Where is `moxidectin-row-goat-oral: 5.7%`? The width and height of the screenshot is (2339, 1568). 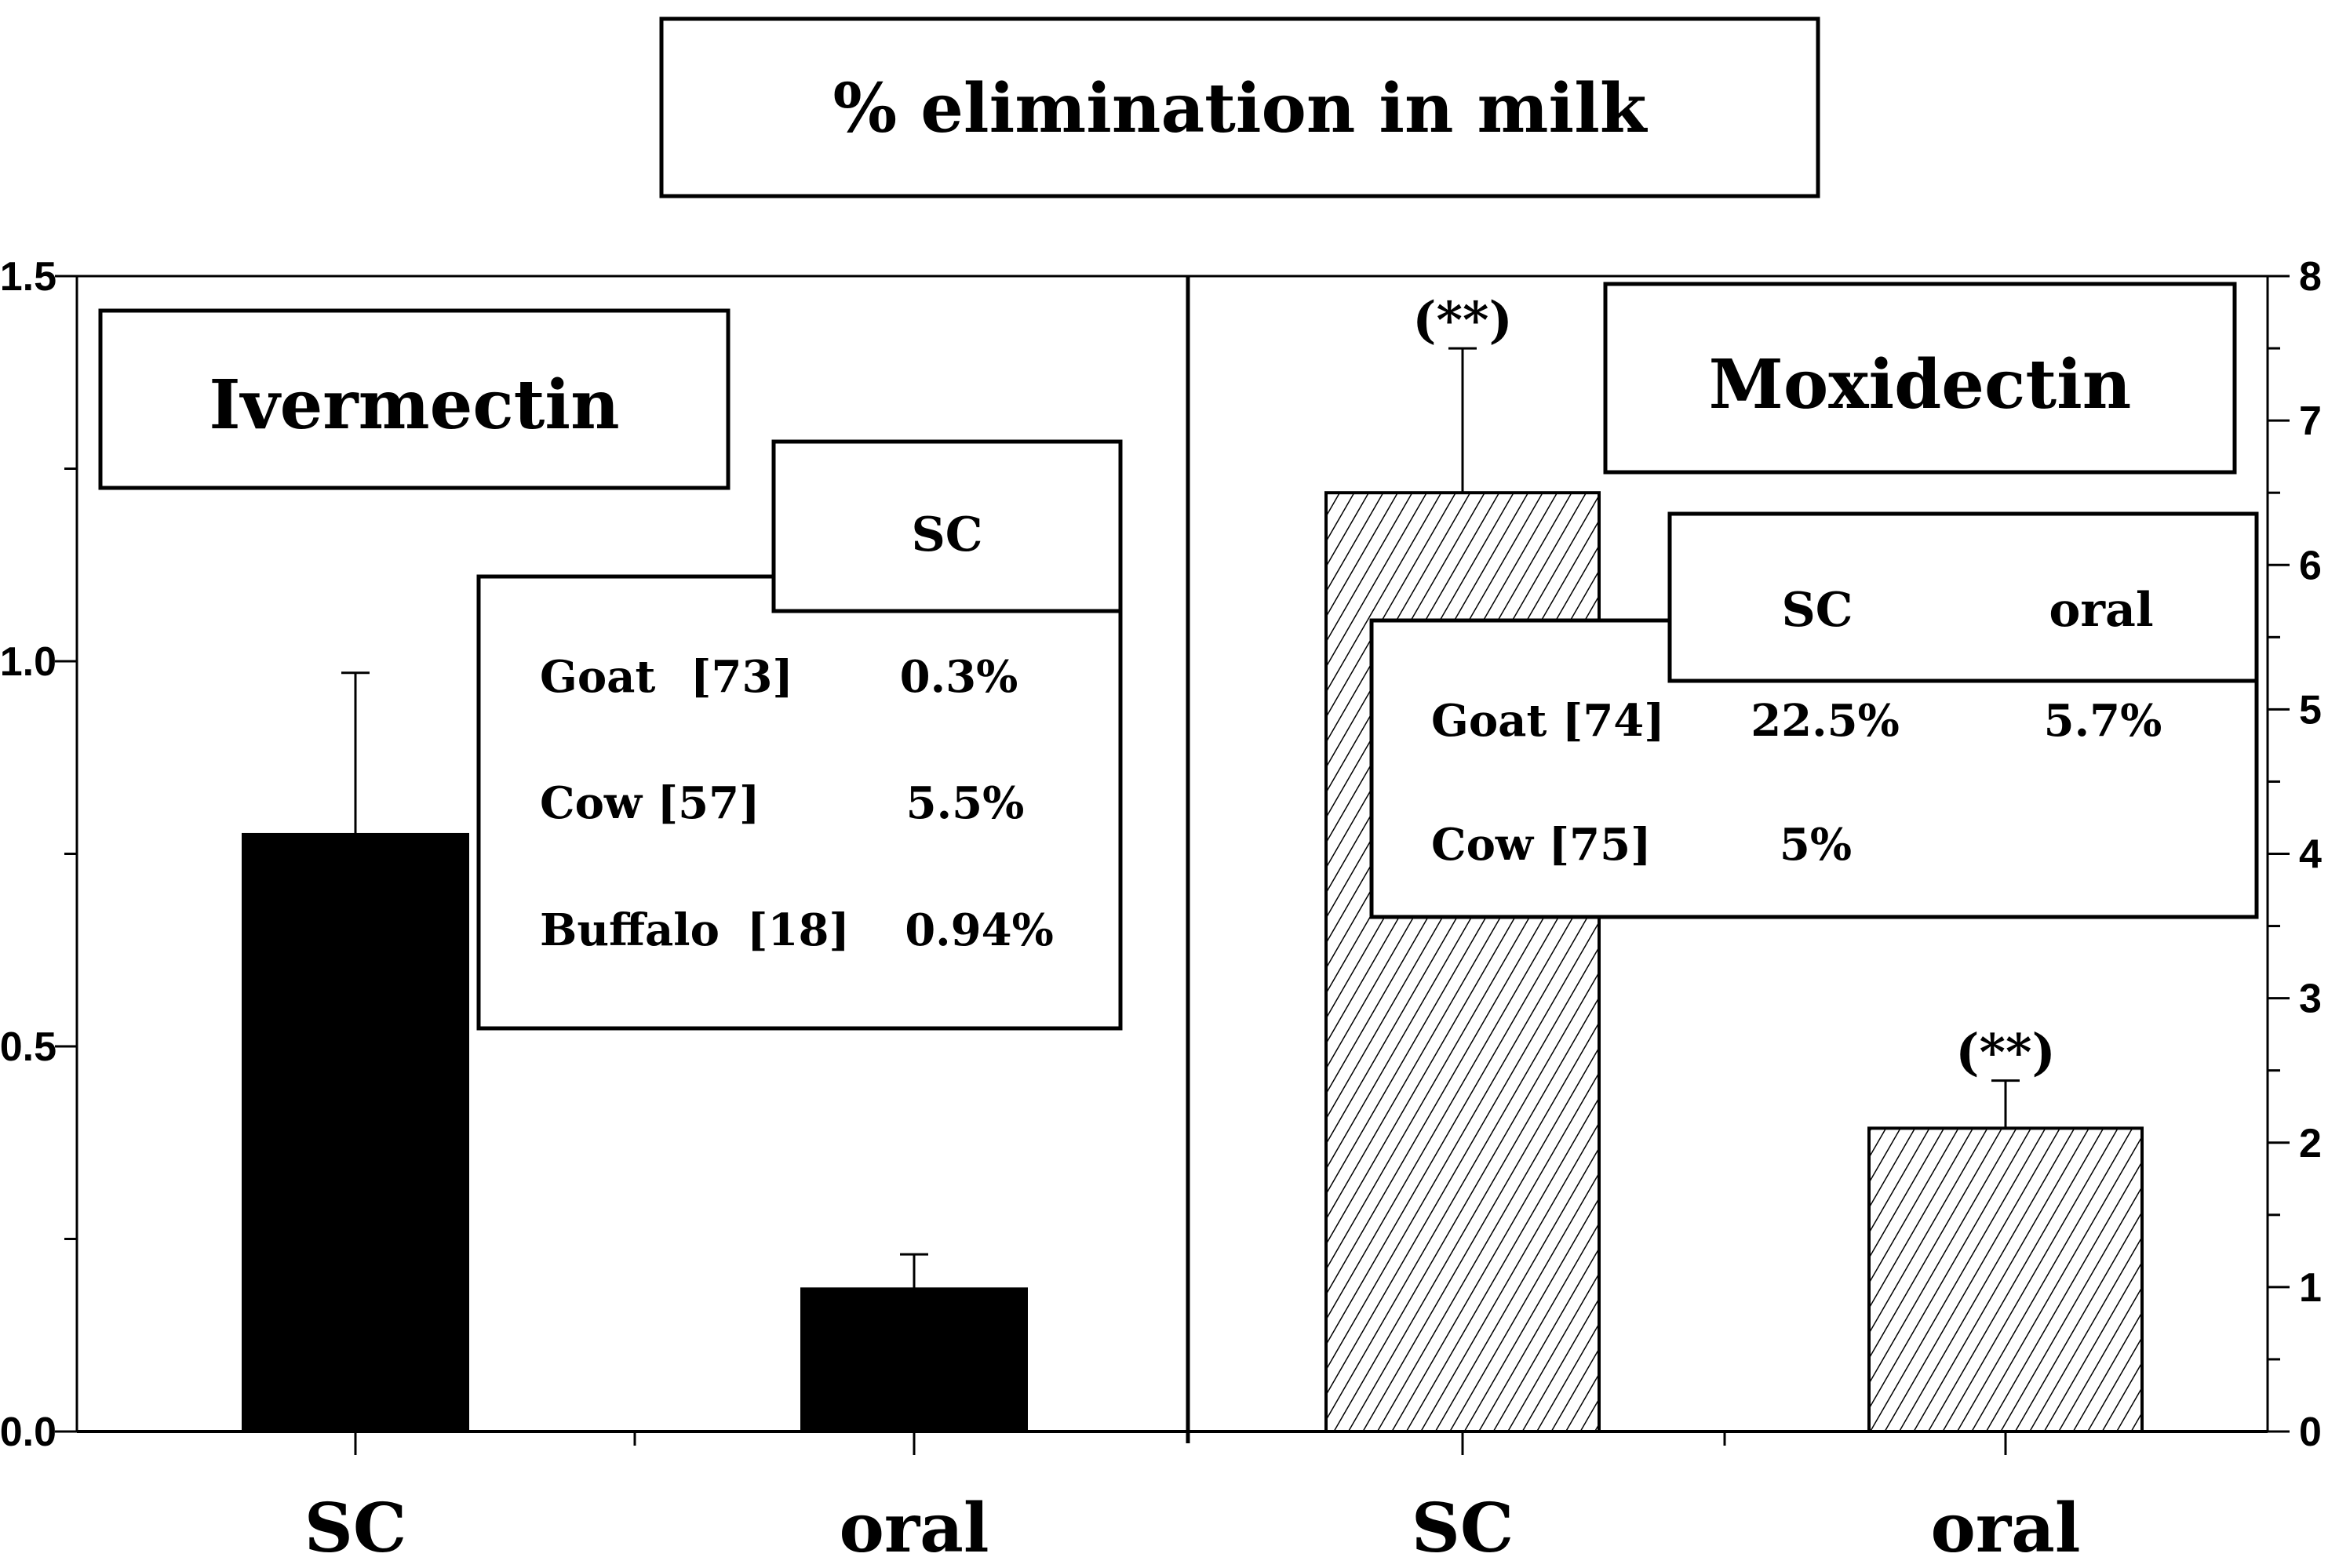 moxidectin-row-goat-oral: 5.7% is located at coordinates (2103, 721).